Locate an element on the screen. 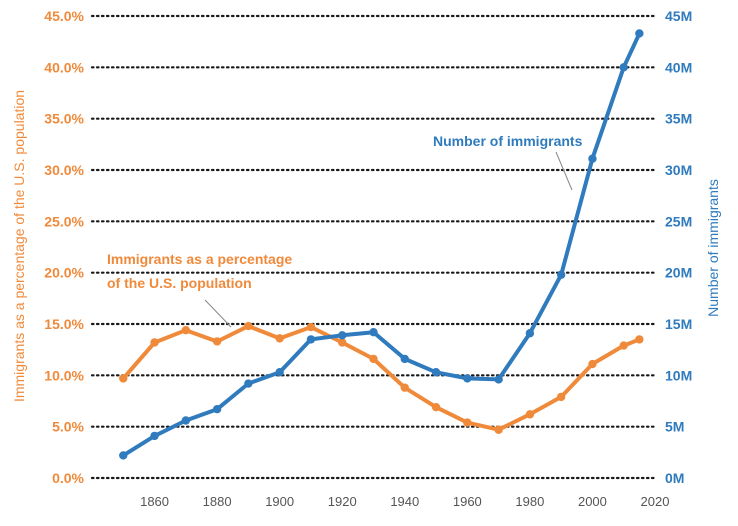  right-tick-label: 25M is located at coordinates (678, 221).